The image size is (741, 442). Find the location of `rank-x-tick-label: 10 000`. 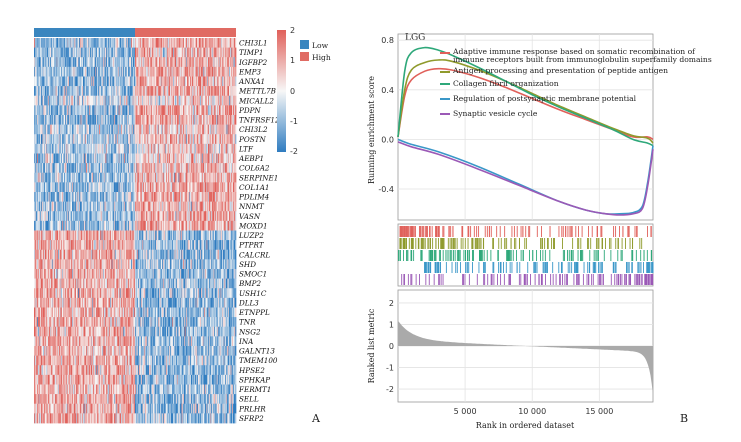

rank-x-tick-label: 10 000 is located at coordinates (532, 411).